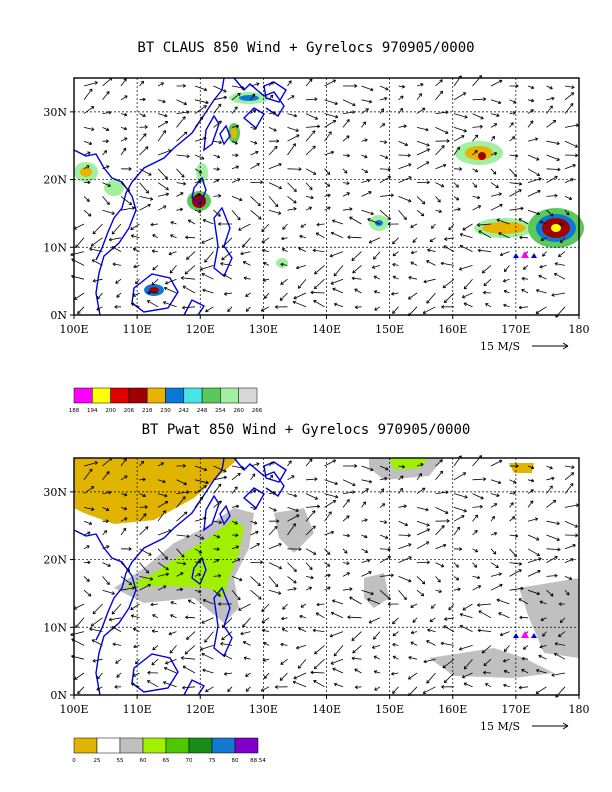 The width and height of the screenshot is (612, 792). I want to click on x-tick-label: 110E, so click(137, 329).